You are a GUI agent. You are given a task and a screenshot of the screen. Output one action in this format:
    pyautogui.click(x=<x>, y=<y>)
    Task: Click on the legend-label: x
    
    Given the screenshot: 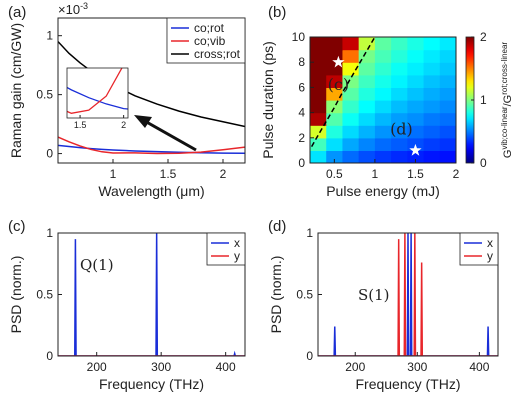 What is the action you would take?
    pyautogui.click(x=237, y=243)
    